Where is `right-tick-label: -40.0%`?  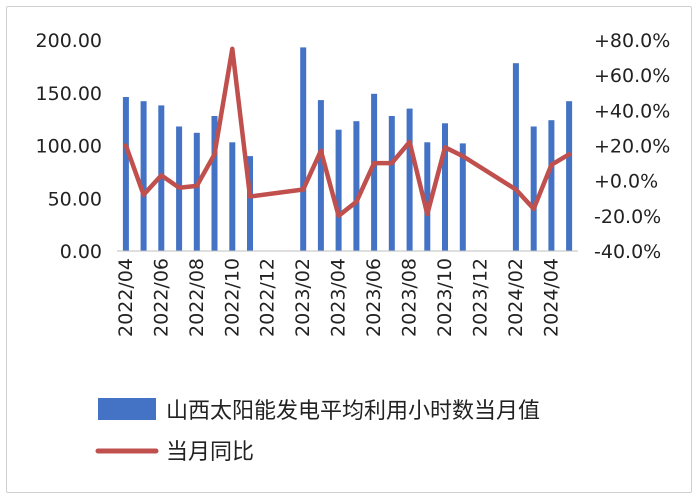
right-tick-label: -40.0% is located at coordinates (627, 252).